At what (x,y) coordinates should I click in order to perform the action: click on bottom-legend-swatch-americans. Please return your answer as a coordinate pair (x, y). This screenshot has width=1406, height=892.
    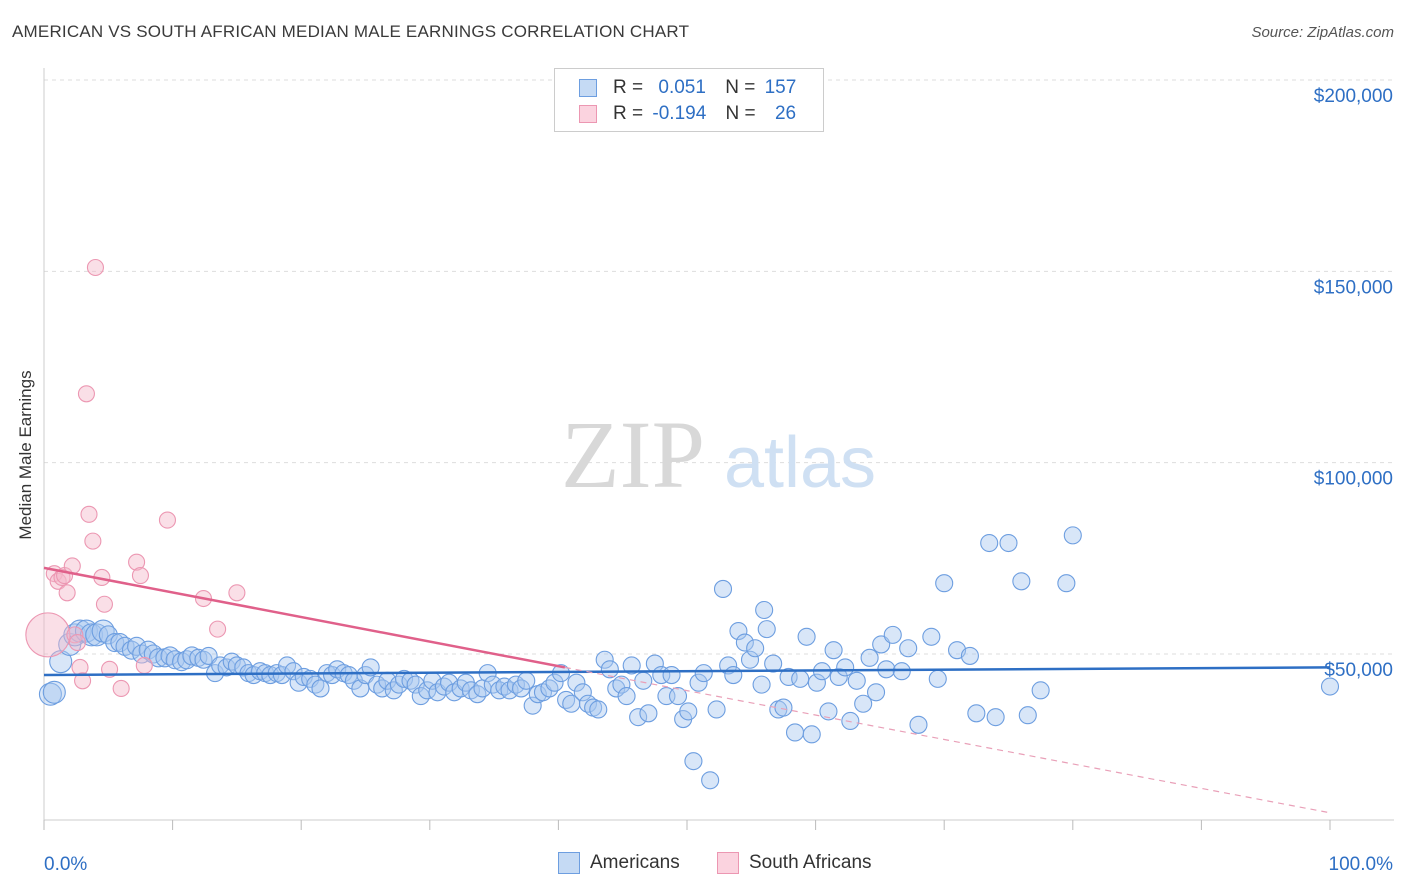
    Looking at the image, I should click on (569, 863).